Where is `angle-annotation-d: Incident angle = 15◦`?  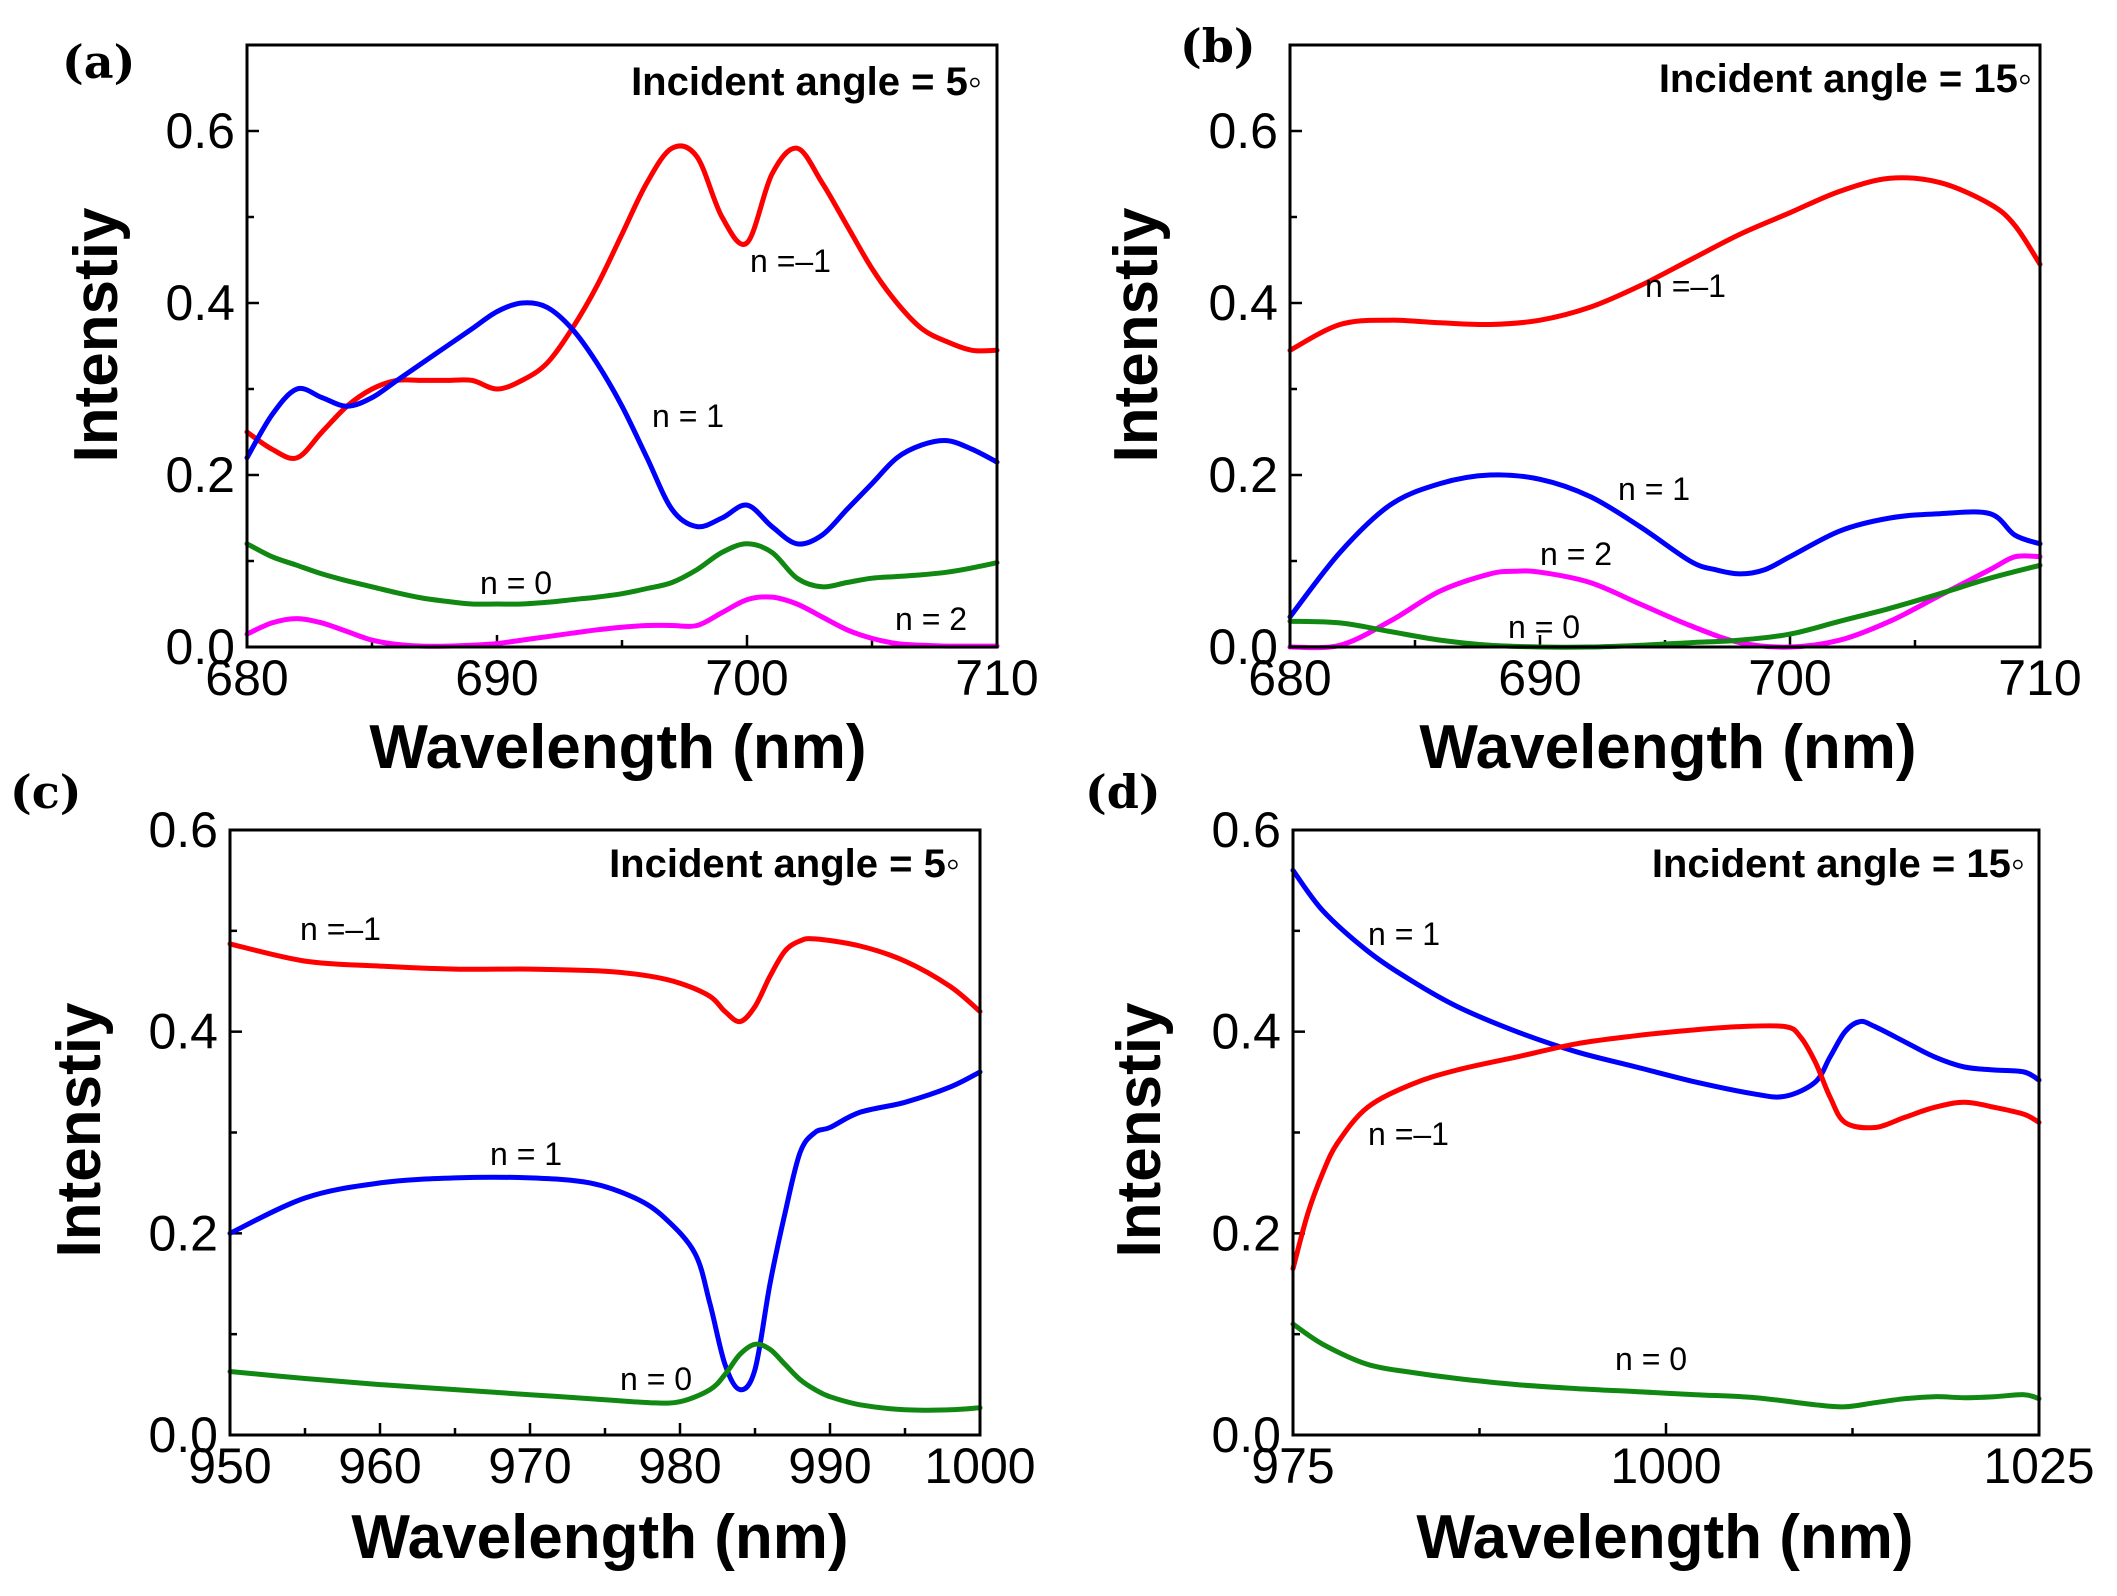 angle-annotation-d: Incident angle = 15◦ is located at coordinates (1838, 864).